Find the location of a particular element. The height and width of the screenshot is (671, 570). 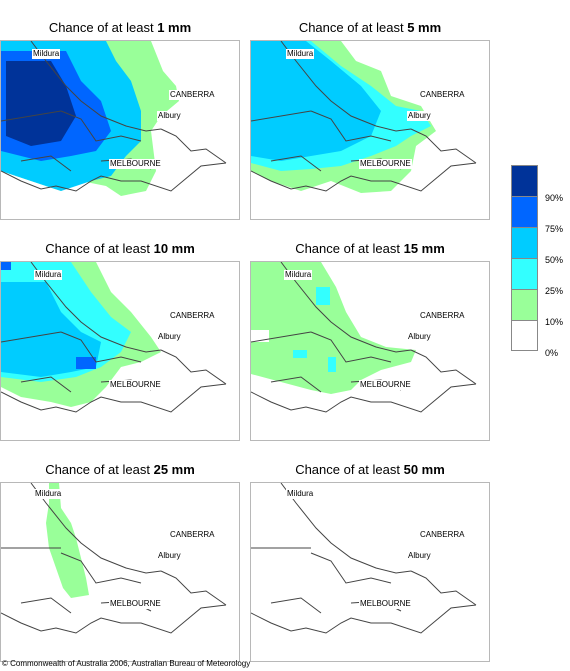

map-15mm: Mildura CANBERRA Albury MELBOURNE is located at coordinates (370, 351).